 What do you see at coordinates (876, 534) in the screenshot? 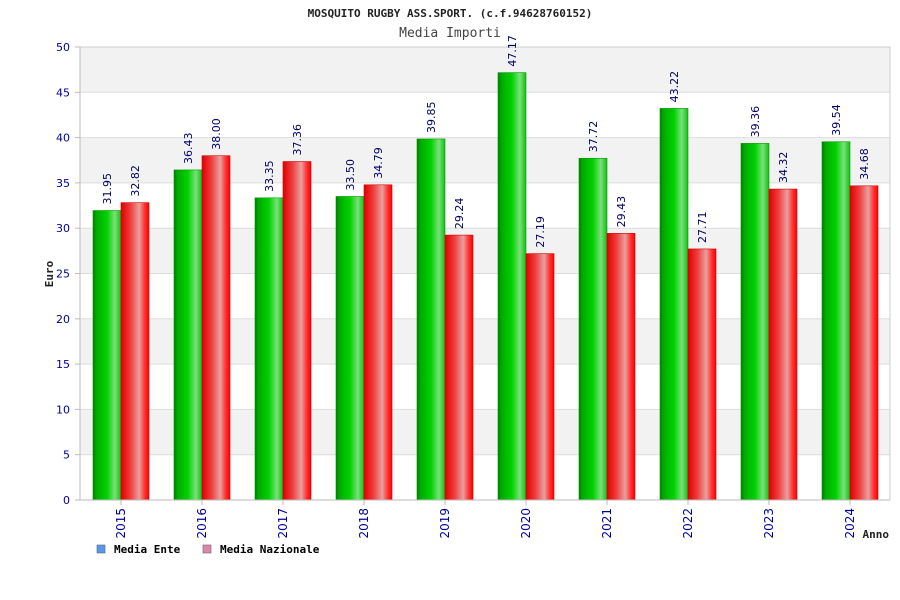
I see `x-axis-label: Anno` at bounding box center [876, 534].